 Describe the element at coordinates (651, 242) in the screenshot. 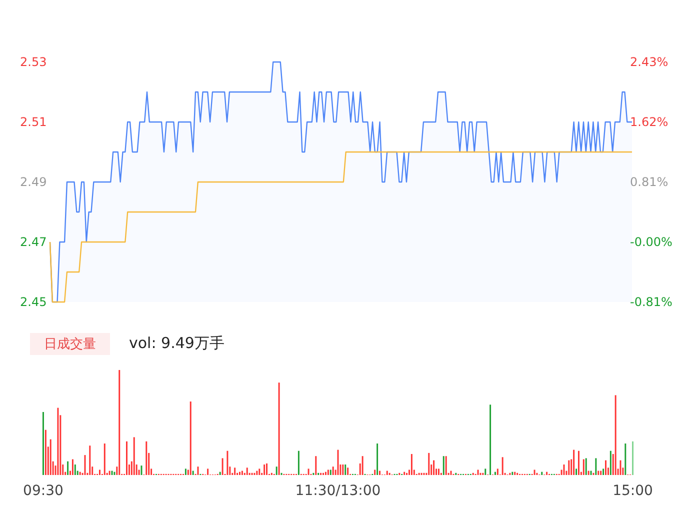

I see `y2-tick-label: -0.00%` at that location.